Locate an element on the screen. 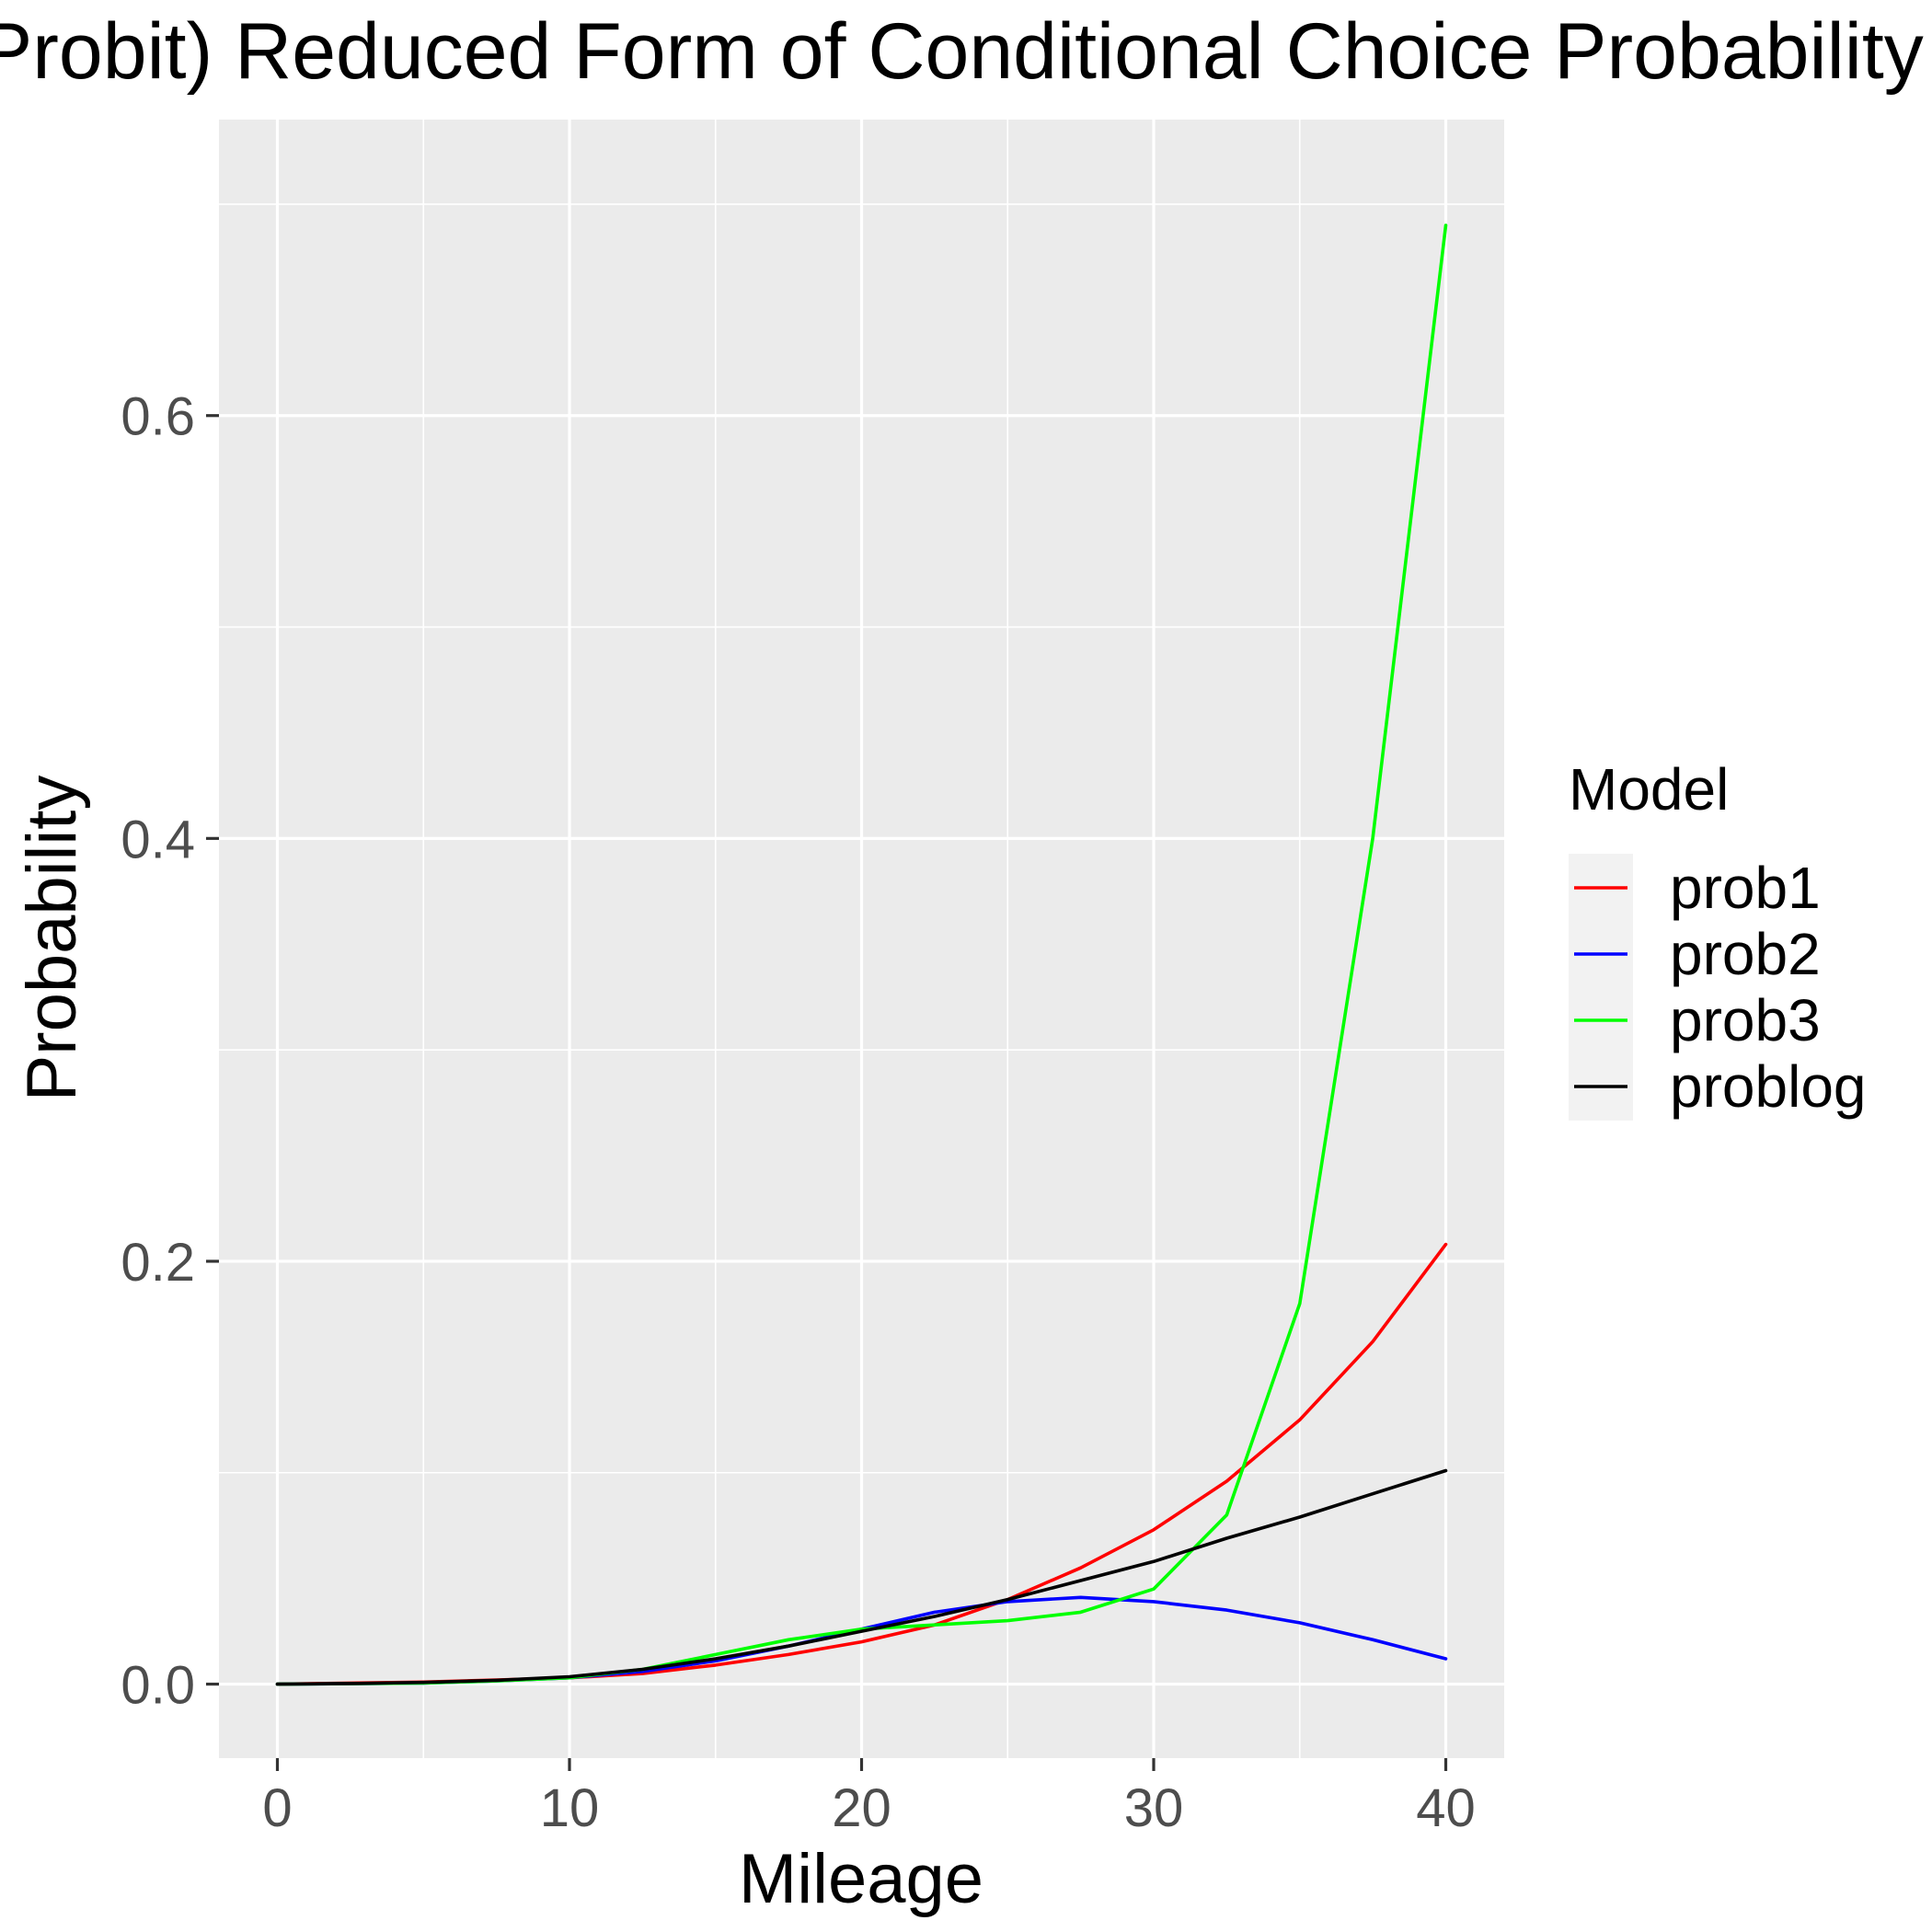 The height and width of the screenshot is (1932, 1932). legend-key-background is located at coordinates (1601, 987).